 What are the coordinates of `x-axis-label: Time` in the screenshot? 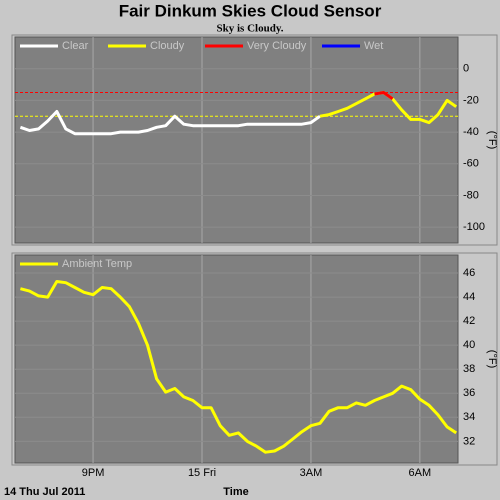 It's located at (235, 492).